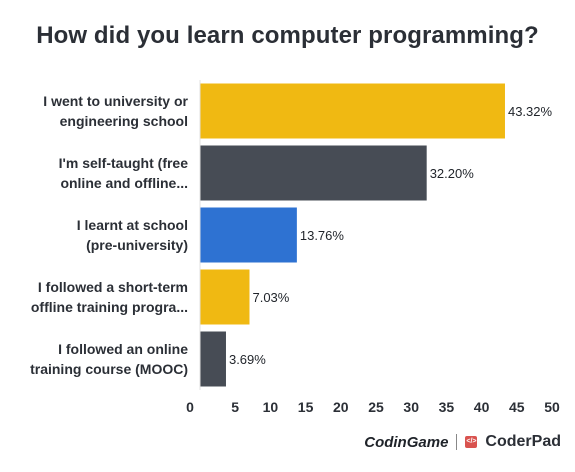 This screenshot has height=472, width=575. What do you see at coordinates (190, 407) in the screenshot?
I see `x-tick-label-0: 0` at bounding box center [190, 407].